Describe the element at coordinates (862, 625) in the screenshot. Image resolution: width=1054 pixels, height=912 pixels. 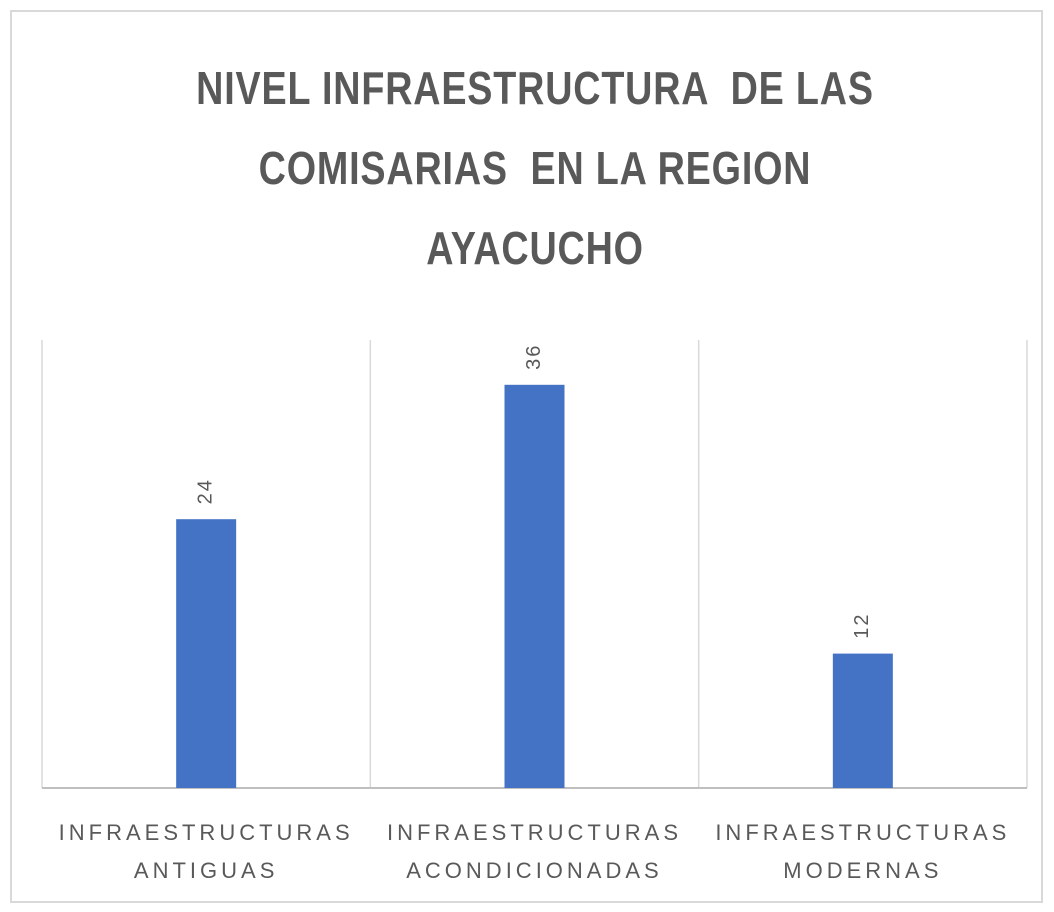
I see `data-label: 12` at that location.